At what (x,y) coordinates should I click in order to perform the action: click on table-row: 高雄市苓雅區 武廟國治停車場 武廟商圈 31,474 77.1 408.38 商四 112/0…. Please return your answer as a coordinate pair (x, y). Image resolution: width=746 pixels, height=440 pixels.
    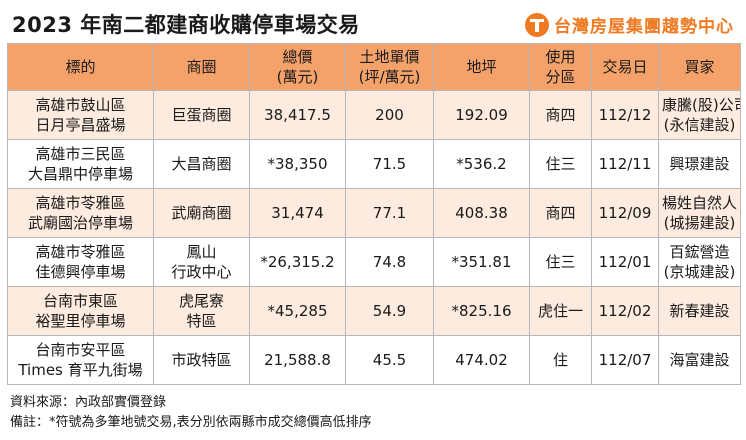
    Looking at the image, I should click on (374, 213).